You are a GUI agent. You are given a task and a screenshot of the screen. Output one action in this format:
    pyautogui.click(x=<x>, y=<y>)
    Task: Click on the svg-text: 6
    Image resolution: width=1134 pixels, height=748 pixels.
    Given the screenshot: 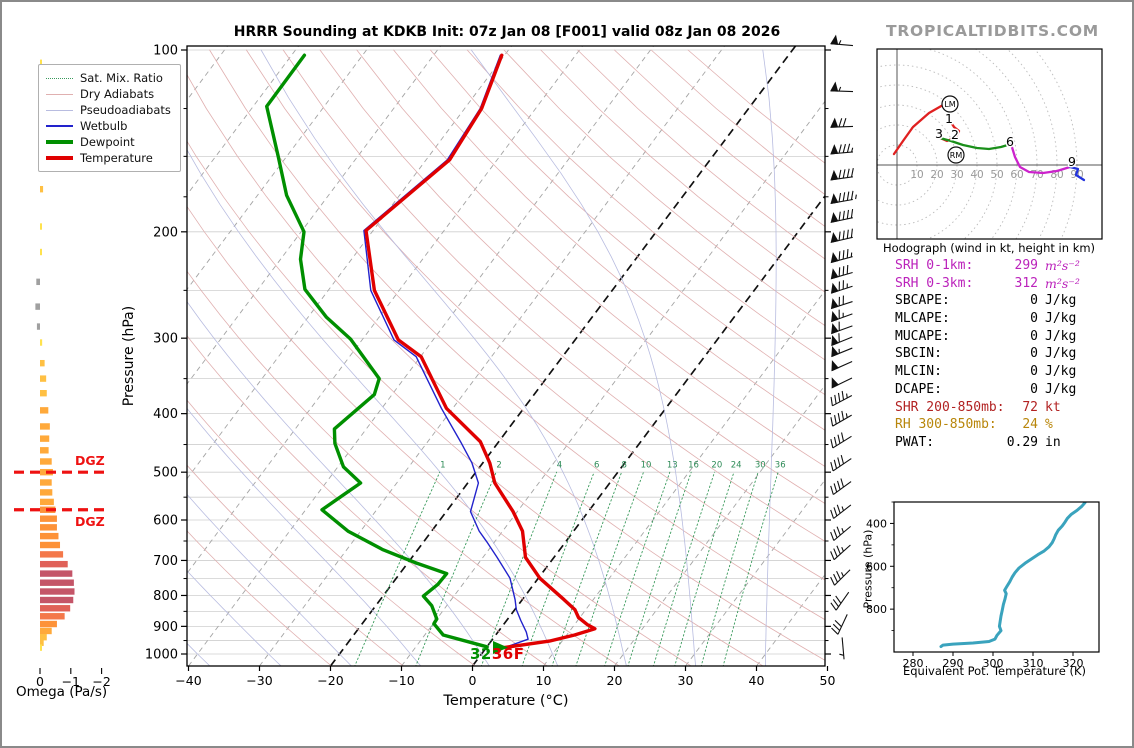 What is the action you would take?
    pyautogui.click(x=596, y=465)
    